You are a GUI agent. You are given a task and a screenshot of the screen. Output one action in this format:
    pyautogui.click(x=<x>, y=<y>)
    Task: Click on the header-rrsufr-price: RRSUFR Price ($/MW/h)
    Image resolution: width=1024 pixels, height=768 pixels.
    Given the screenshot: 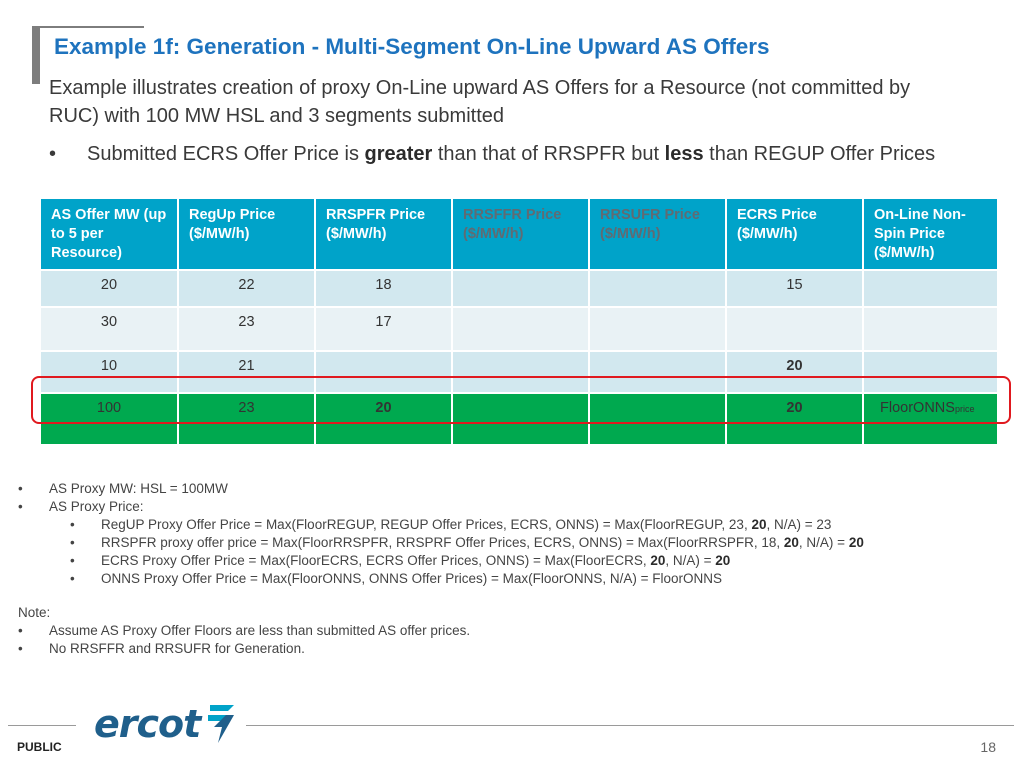 What is the action you would take?
    pyautogui.click(x=658, y=235)
    